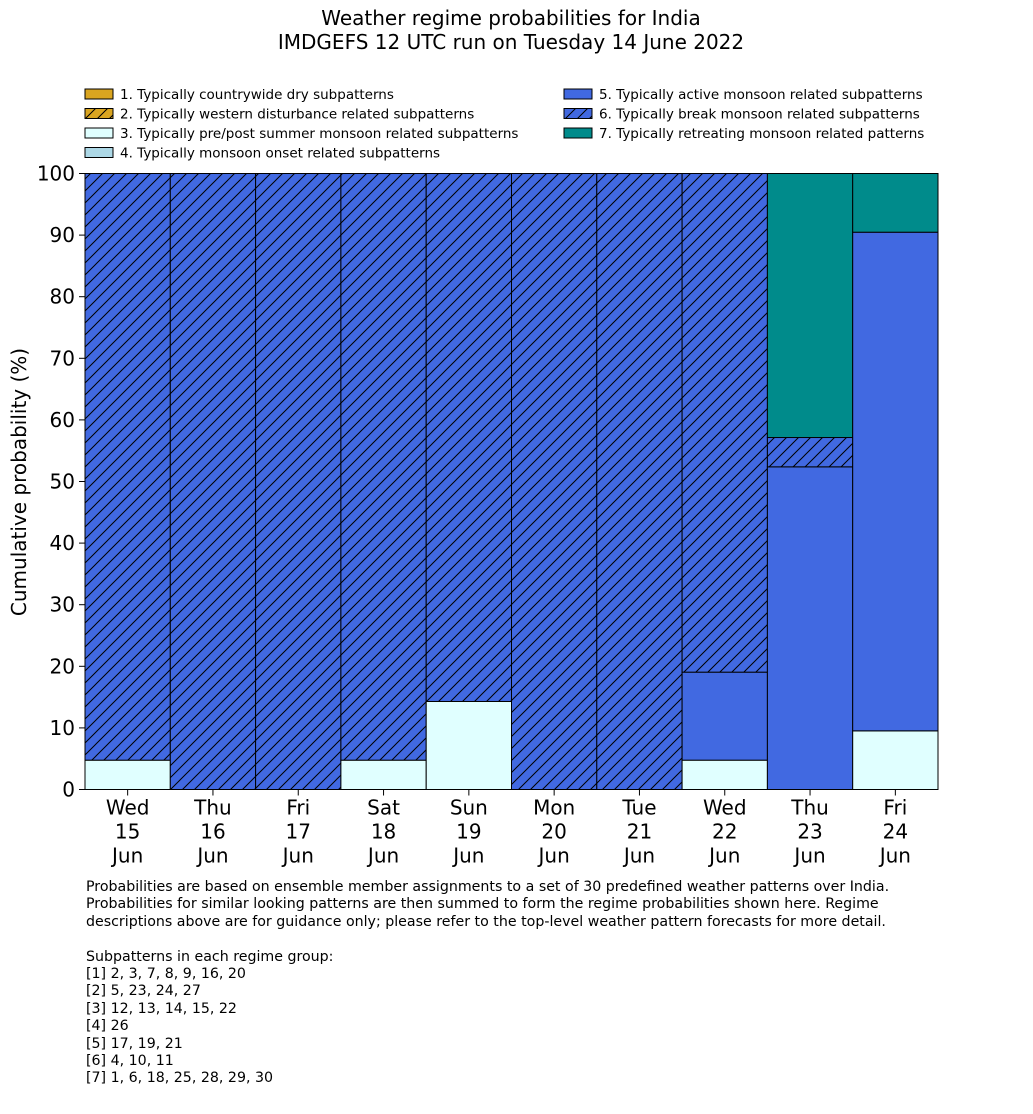 The image size is (1033, 1114). I want to click on chart-title: Weather regime probabilities for India, so click(511, 18).